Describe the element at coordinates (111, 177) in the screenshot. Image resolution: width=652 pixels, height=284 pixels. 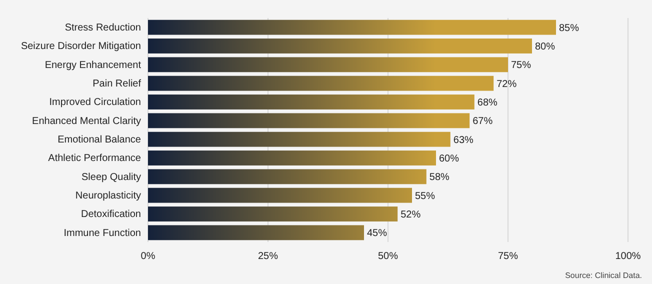
I see `y-tick-label: Sleep Quality` at that location.